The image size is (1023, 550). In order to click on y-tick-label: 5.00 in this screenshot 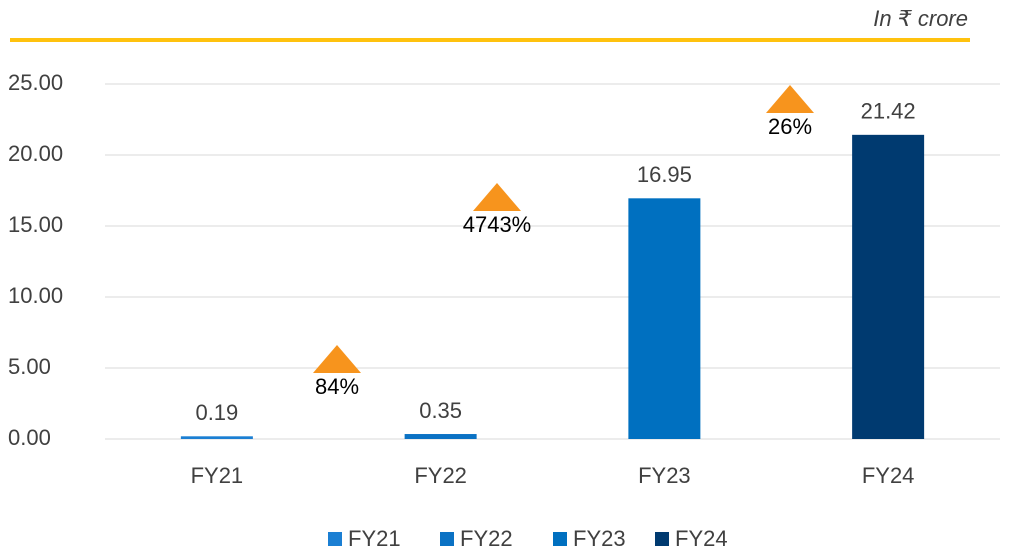, I will do `click(29, 366)`.